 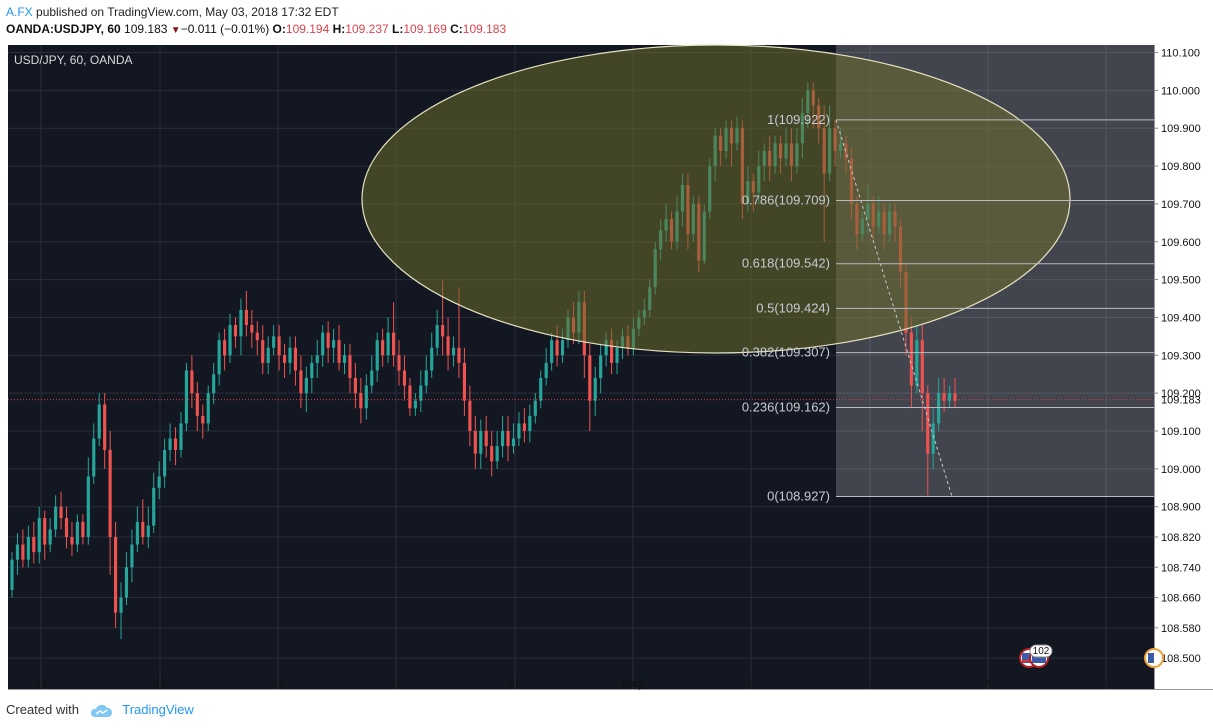 I want to click on author-link: A.FX, so click(x=19, y=12).